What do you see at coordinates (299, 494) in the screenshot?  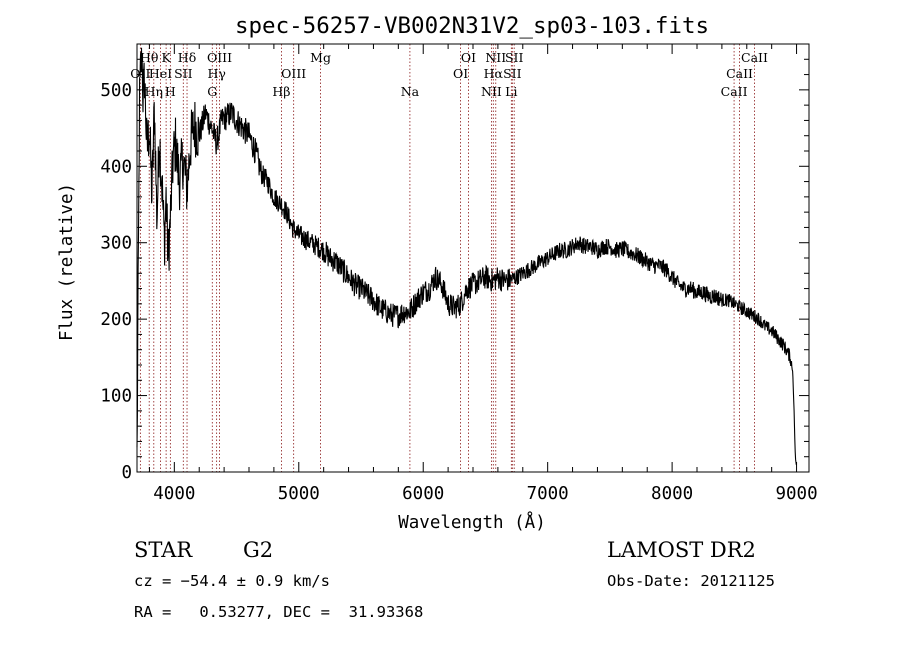 I see `x-tick-label: 5000` at bounding box center [299, 494].